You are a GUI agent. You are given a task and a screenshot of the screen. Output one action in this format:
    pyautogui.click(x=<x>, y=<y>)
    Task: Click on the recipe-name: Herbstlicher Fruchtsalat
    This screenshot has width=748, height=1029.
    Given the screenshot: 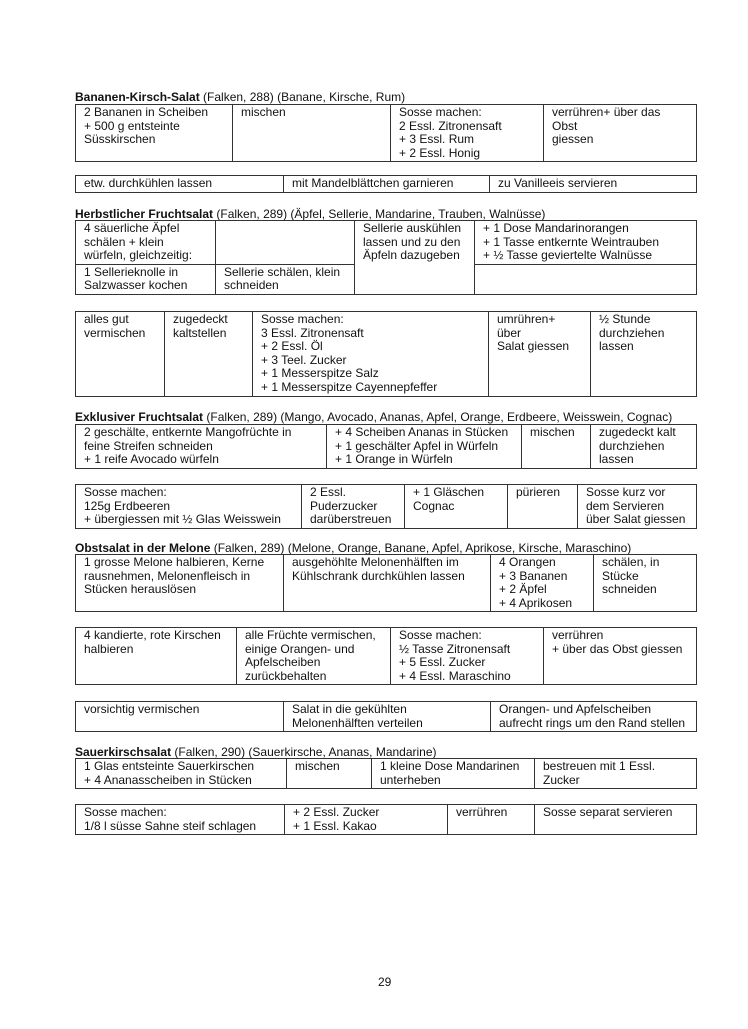 What is the action you would take?
    pyautogui.click(x=144, y=214)
    